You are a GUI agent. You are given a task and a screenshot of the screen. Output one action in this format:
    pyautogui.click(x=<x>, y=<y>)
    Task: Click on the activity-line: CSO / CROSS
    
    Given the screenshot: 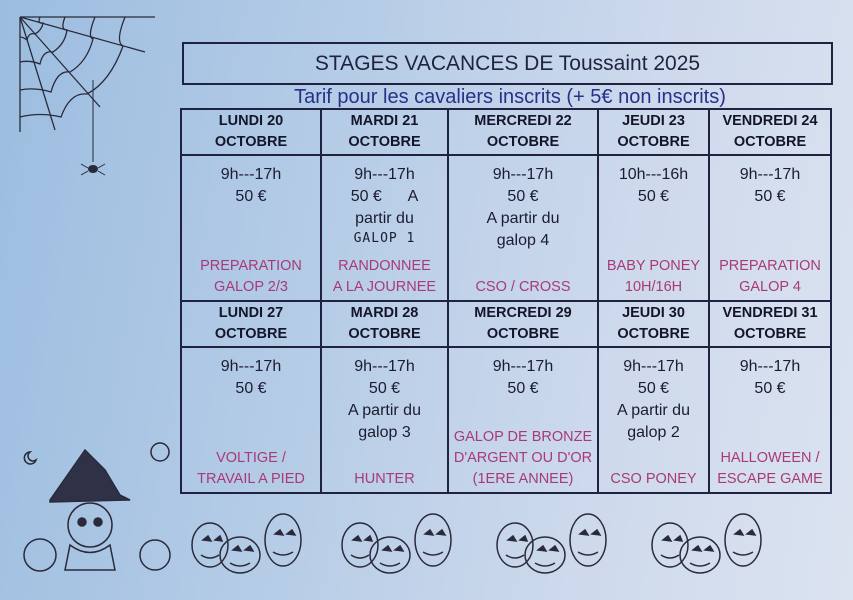 What is the action you would take?
    pyautogui.click(x=523, y=287)
    